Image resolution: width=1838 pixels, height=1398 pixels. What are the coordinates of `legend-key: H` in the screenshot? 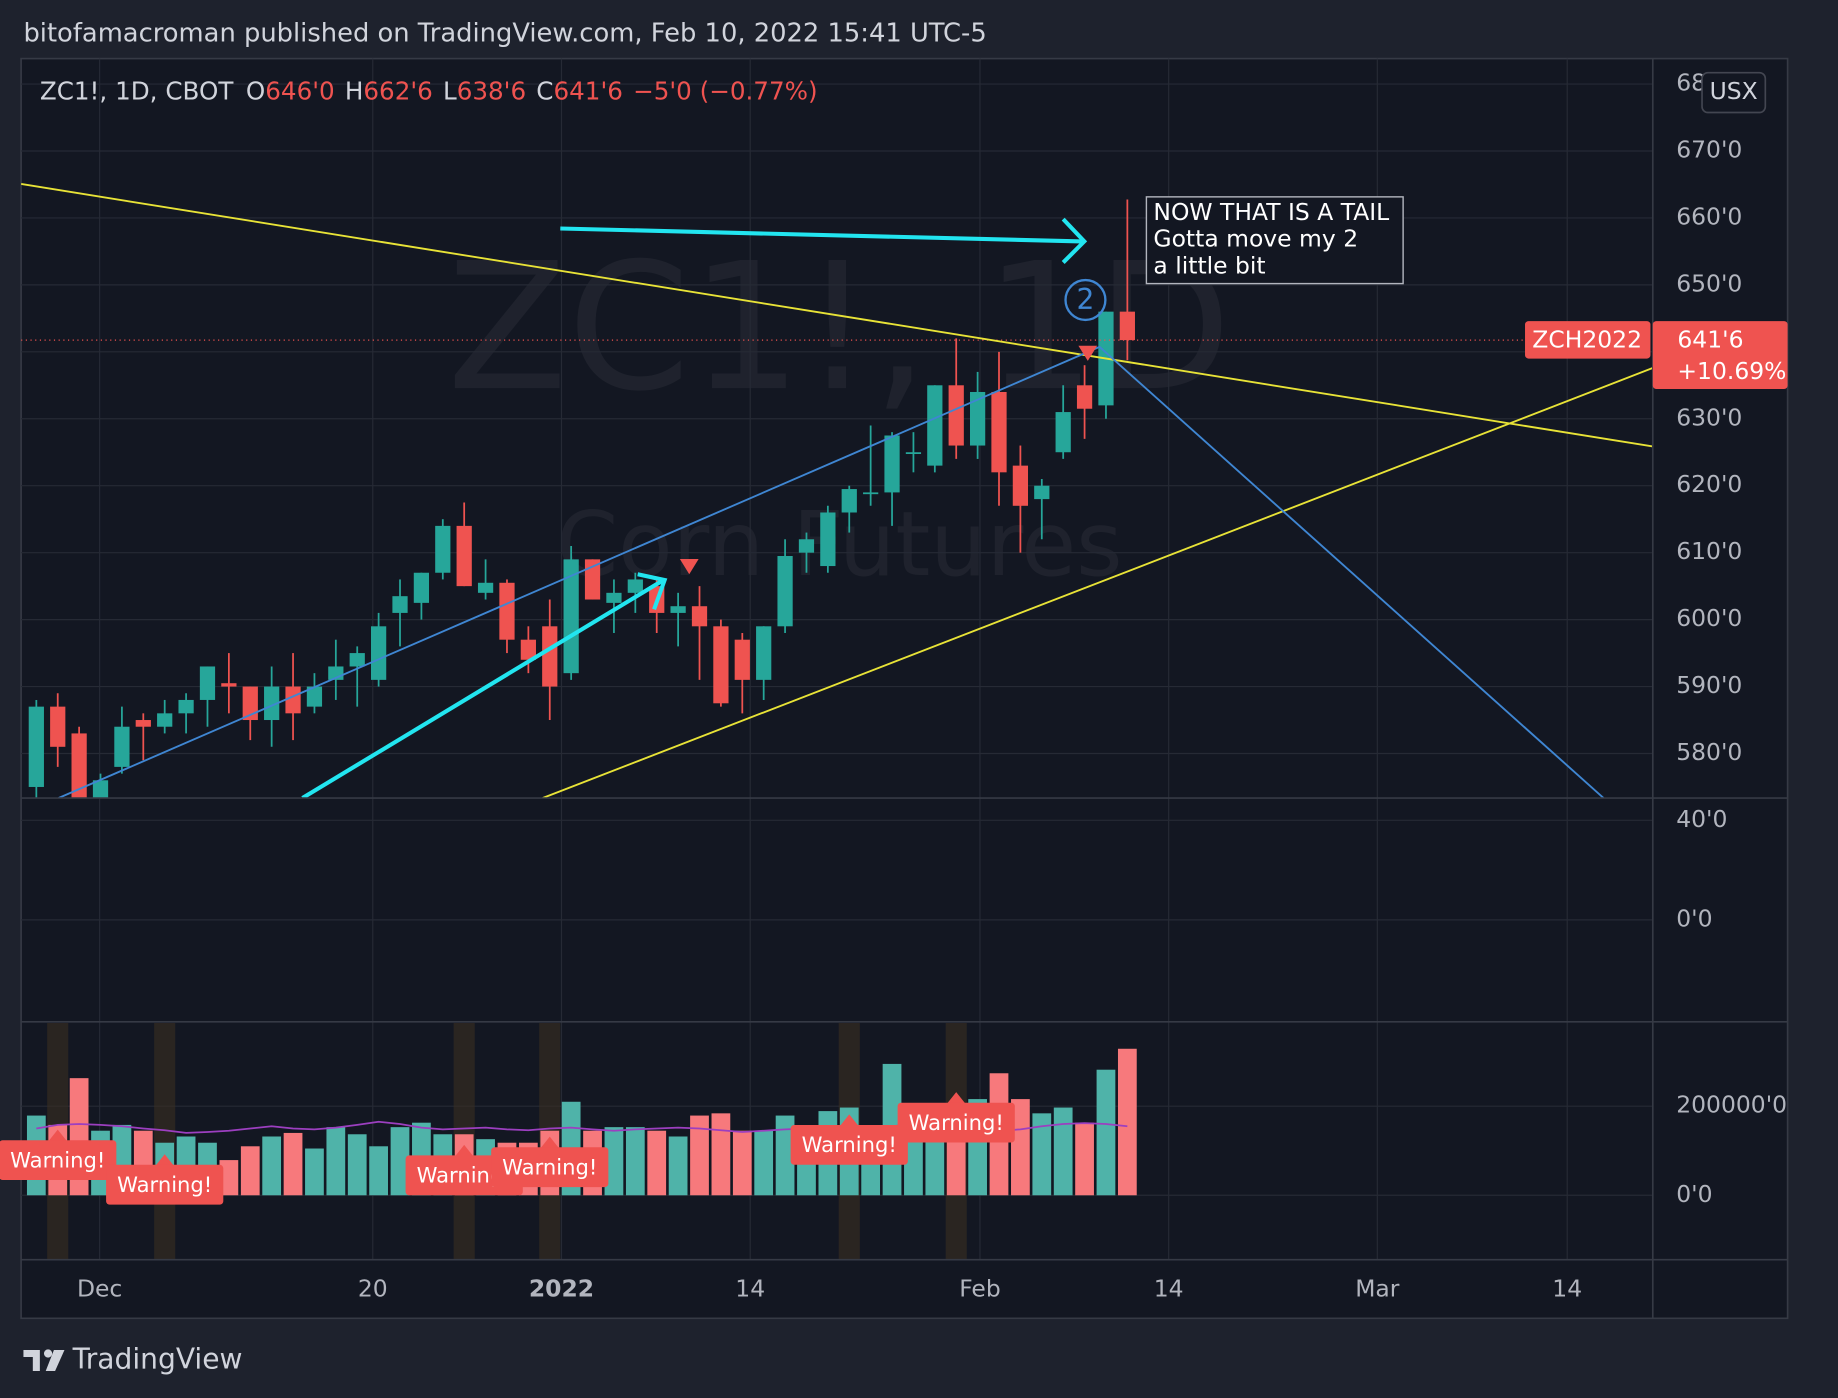 It's located at (354, 91).